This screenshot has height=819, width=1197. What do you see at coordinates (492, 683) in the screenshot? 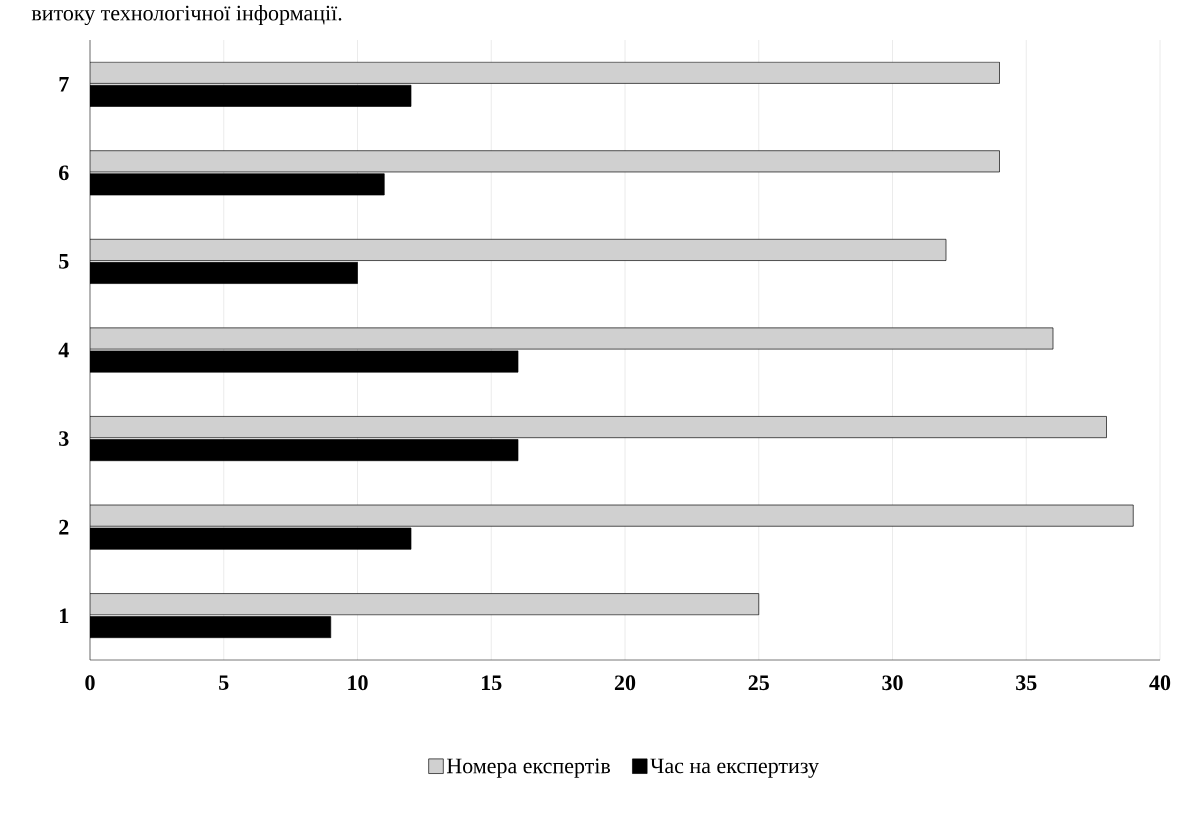
I see `x-tick-label: 15` at bounding box center [492, 683].